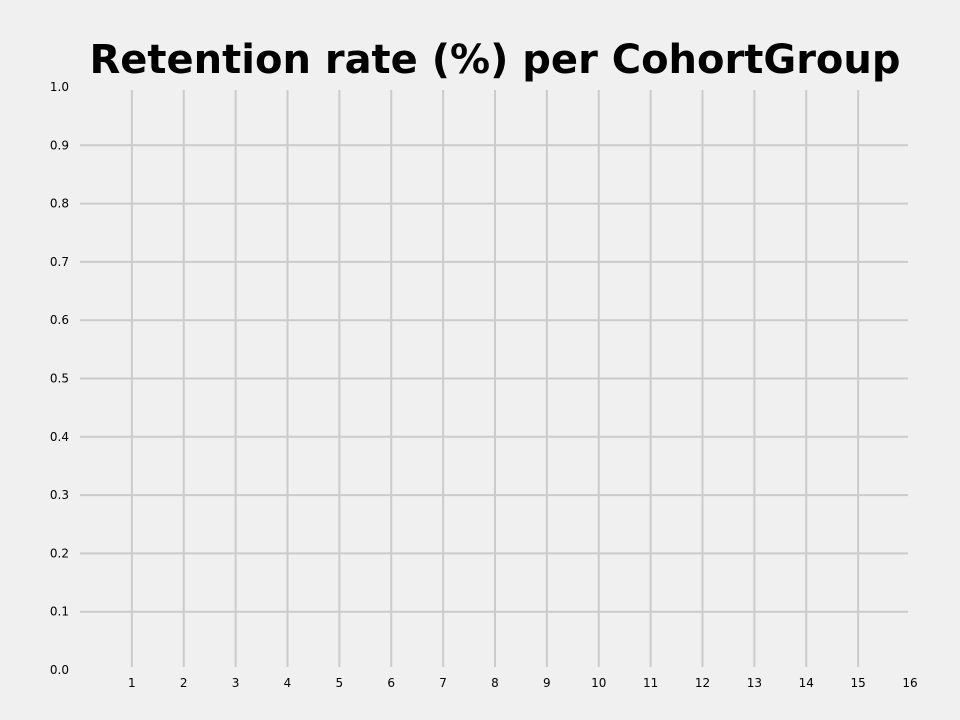 The height and width of the screenshot is (720, 960). I want to click on x-tick-label: 3, so click(236, 683).